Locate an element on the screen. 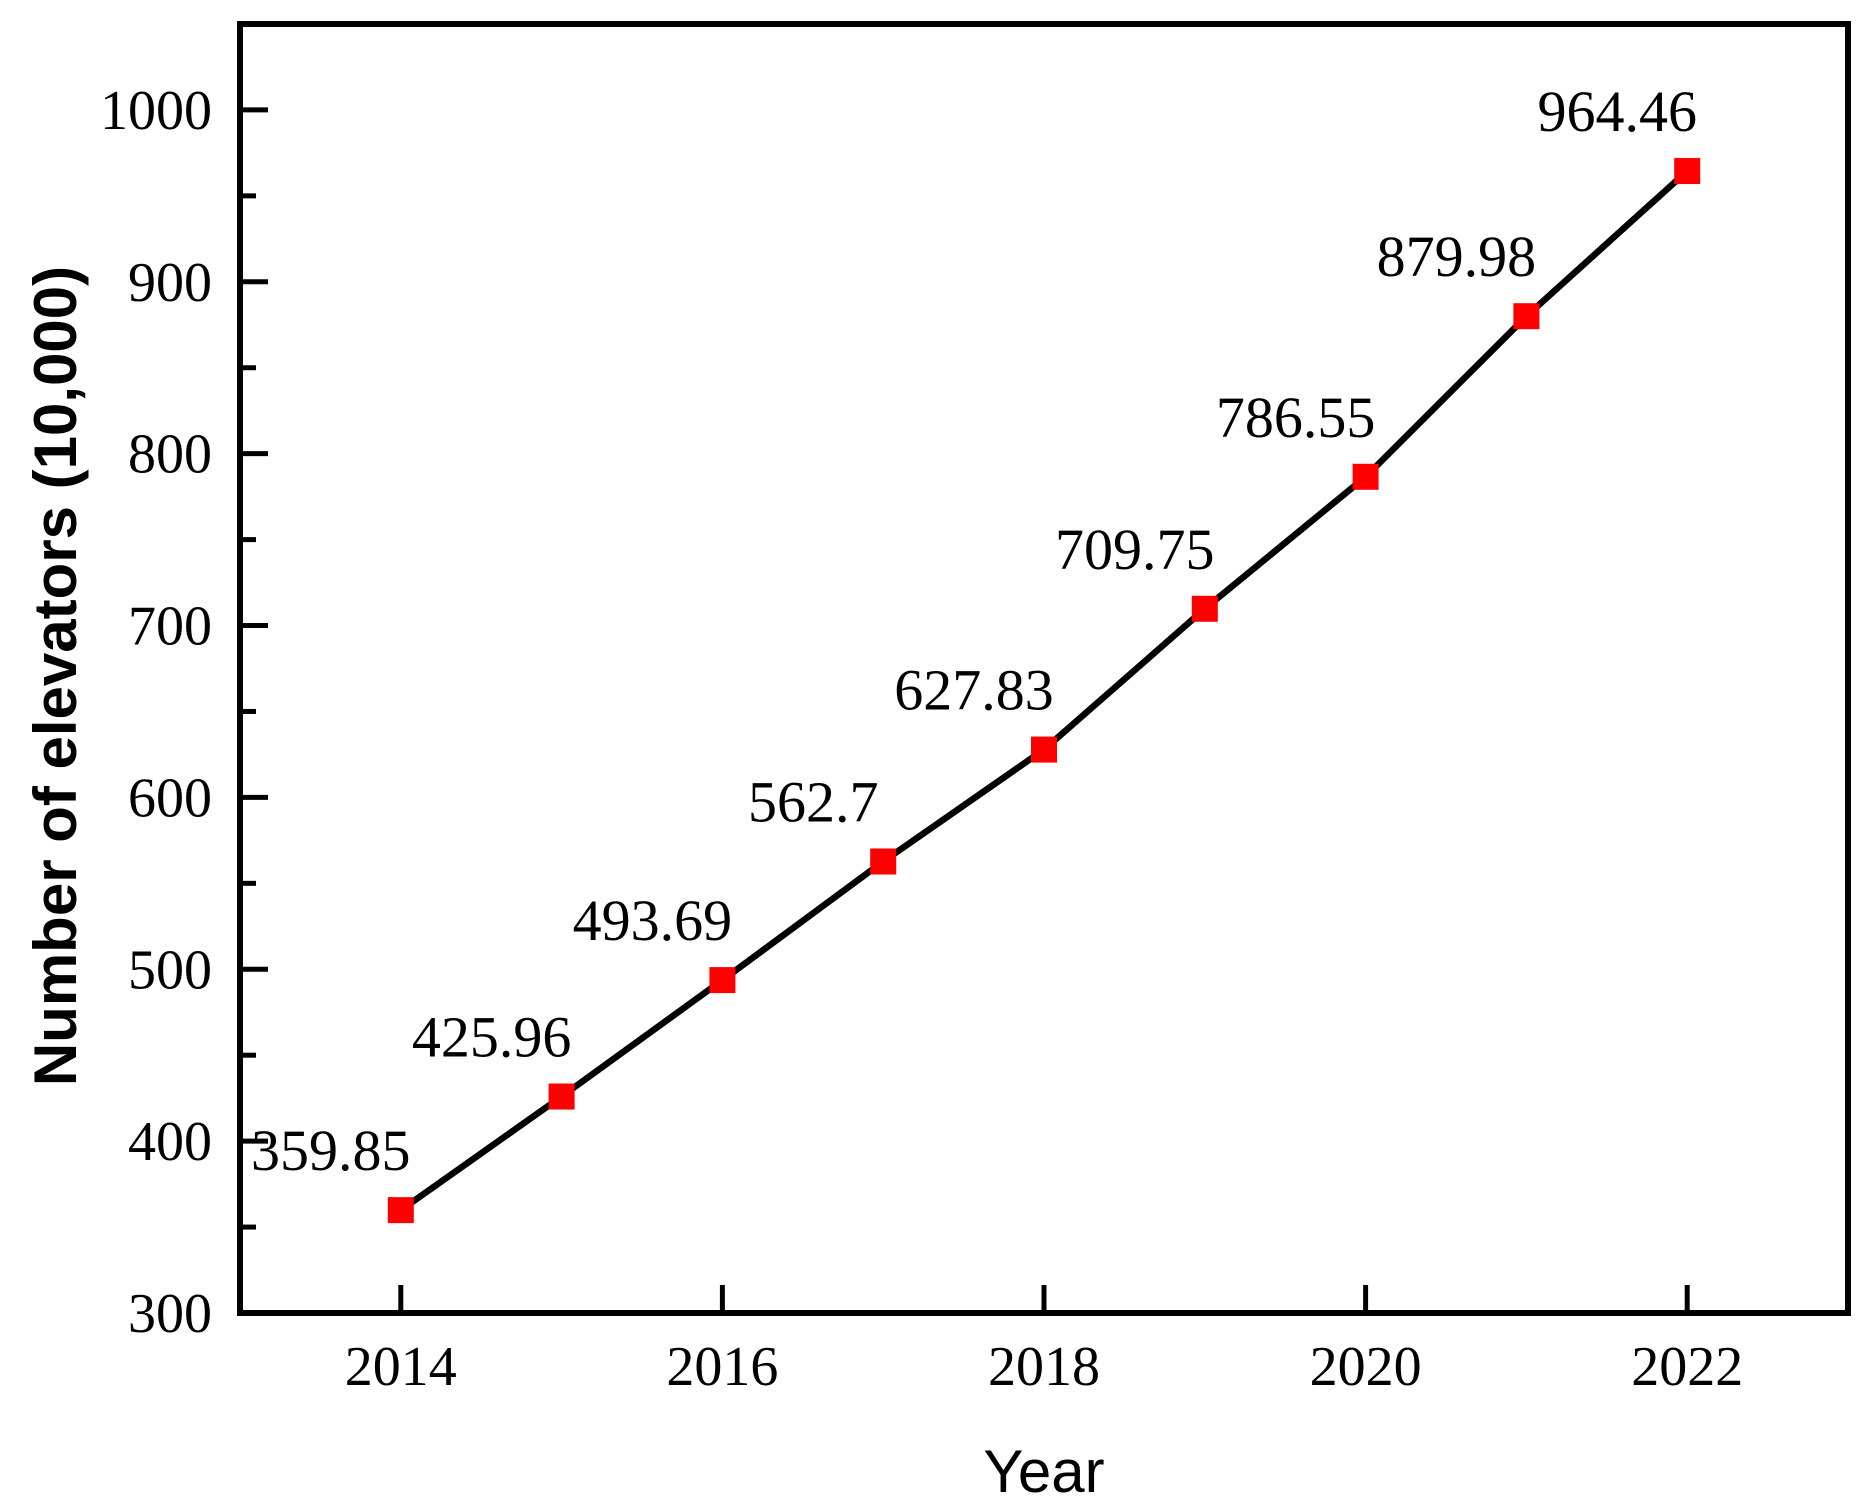 Image resolution: width=1867 pixels, height=1504 pixels. data-point-label: 786.55 is located at coordinates (1296, 417).